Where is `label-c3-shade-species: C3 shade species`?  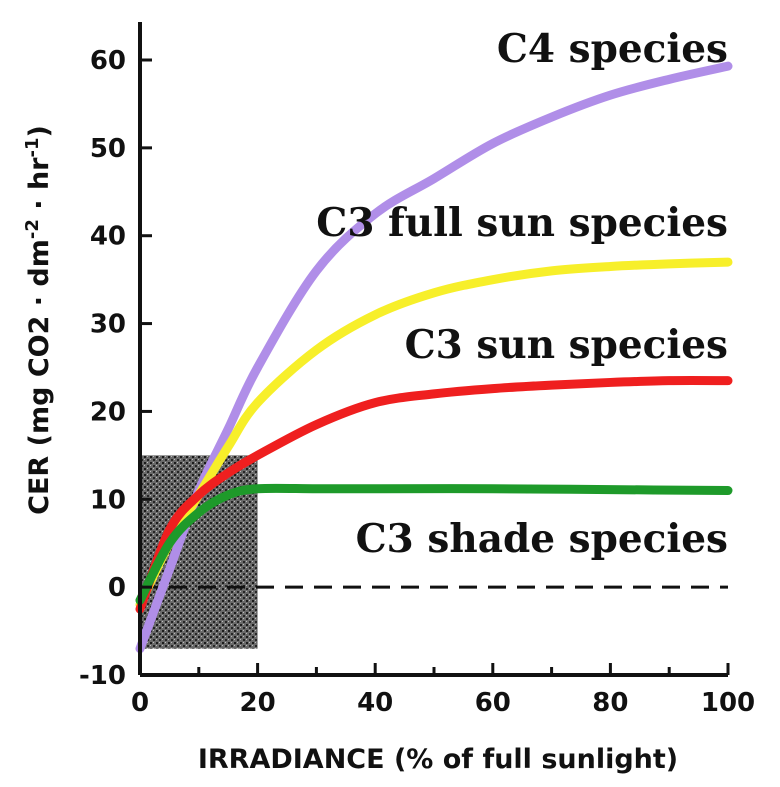 label-c3-shade-species: C3 shade species is located at coordinates (542, 539).